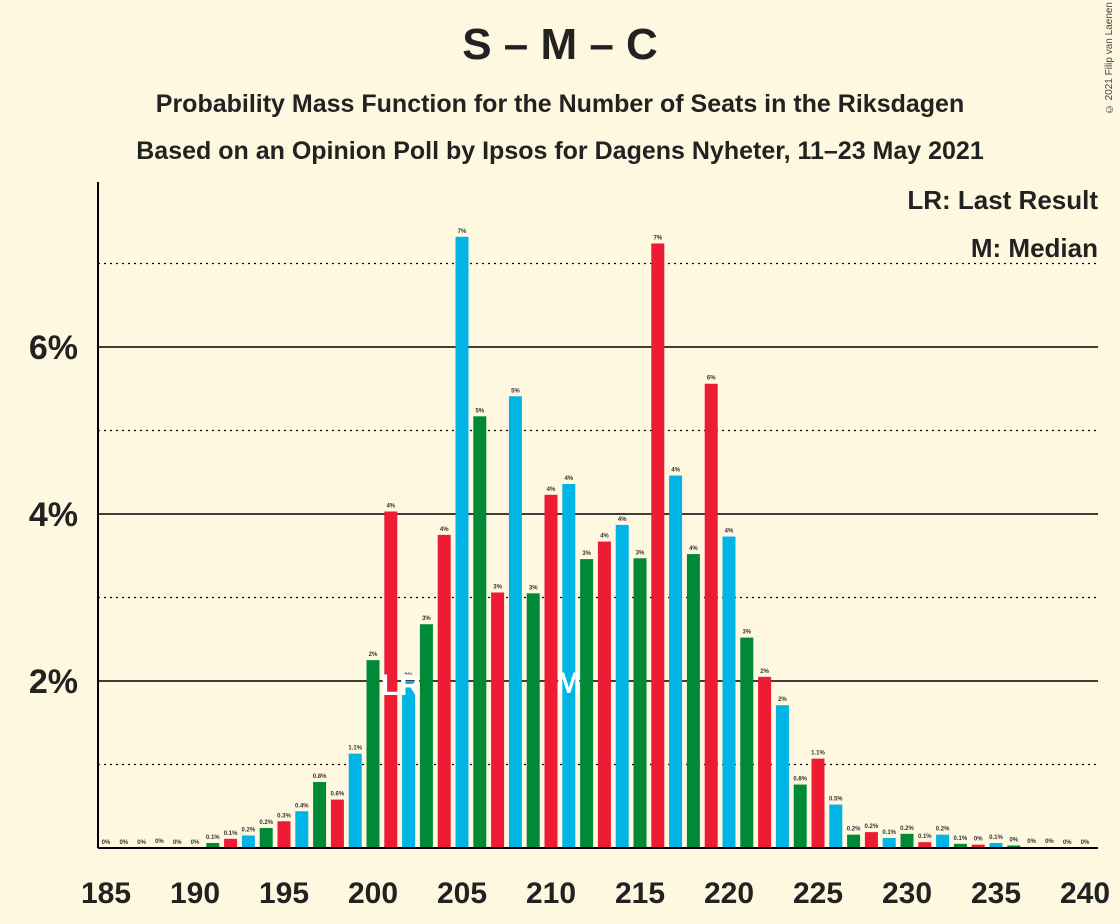 This screenshot has width=1120, height=924. What do you see at coordinates (444, 530) in the screenshot?
I see `bar-label-204: 4%` at bounding box center [444, 530].